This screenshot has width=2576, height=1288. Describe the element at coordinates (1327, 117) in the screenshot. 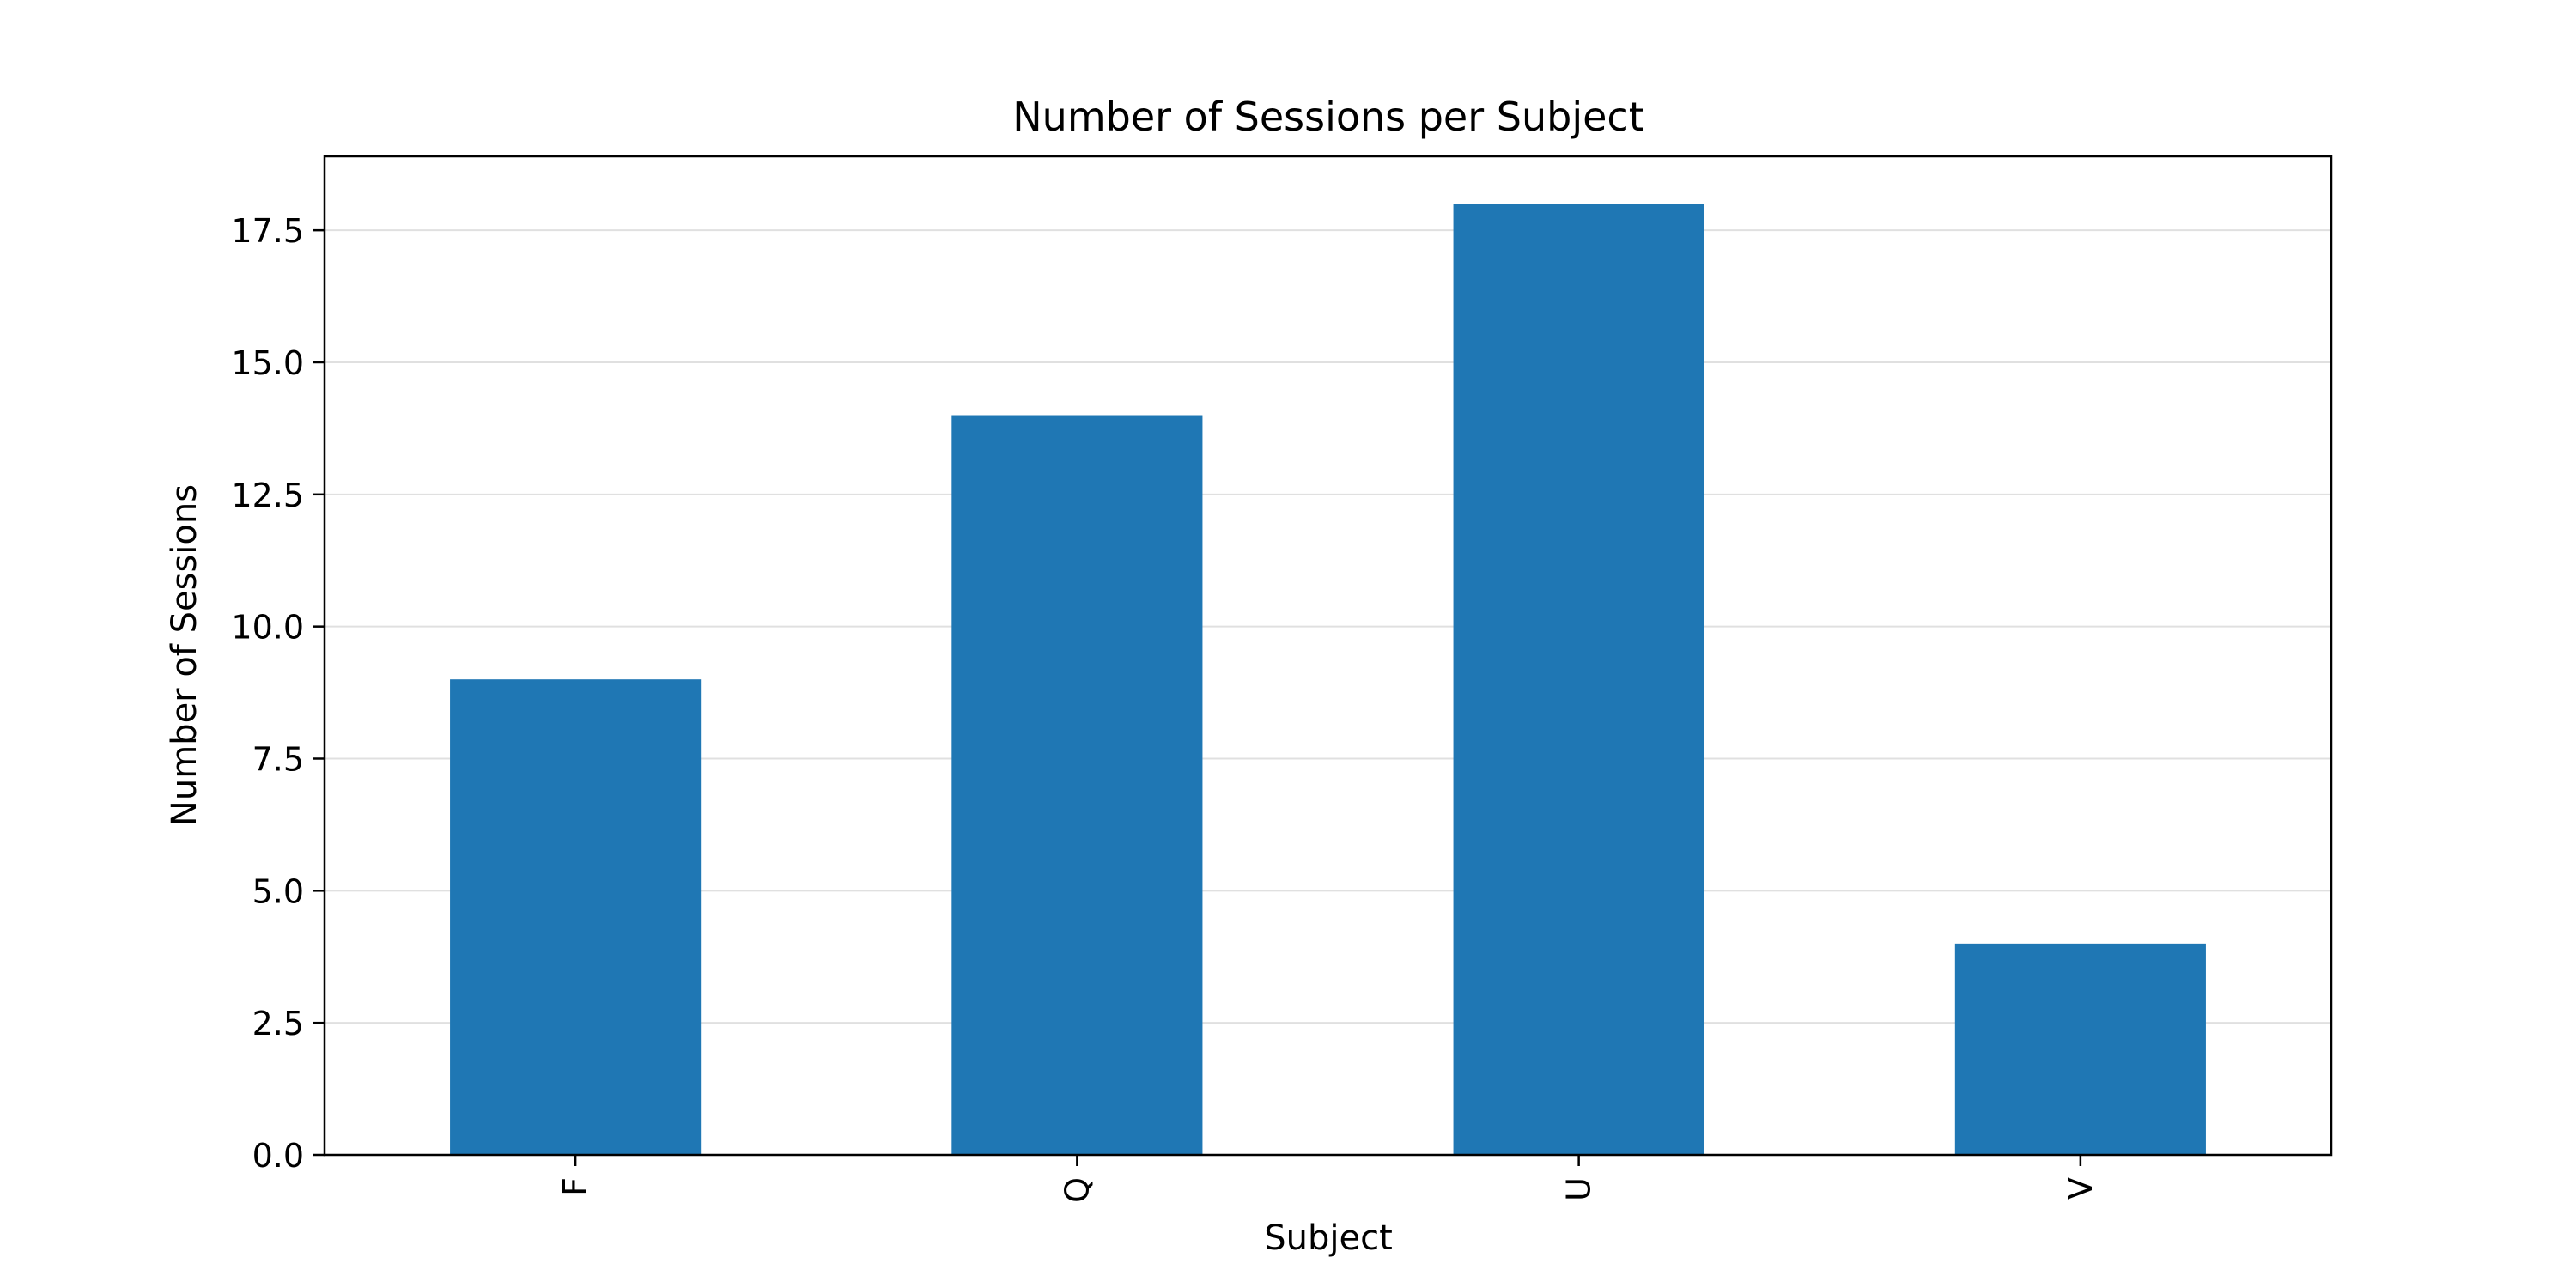

I see `chart-title: Number of Sessions per Subject` at that location.